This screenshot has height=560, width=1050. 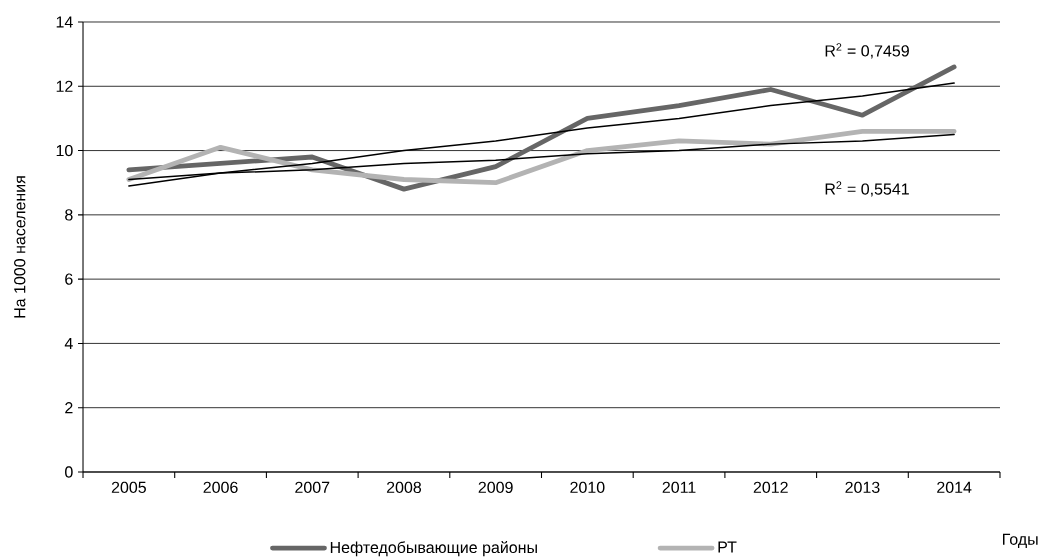 What do you see at coordinates (69, 472) in the screenshot?
I see `y-tick-label: 0` at bounding box center [69, 472].